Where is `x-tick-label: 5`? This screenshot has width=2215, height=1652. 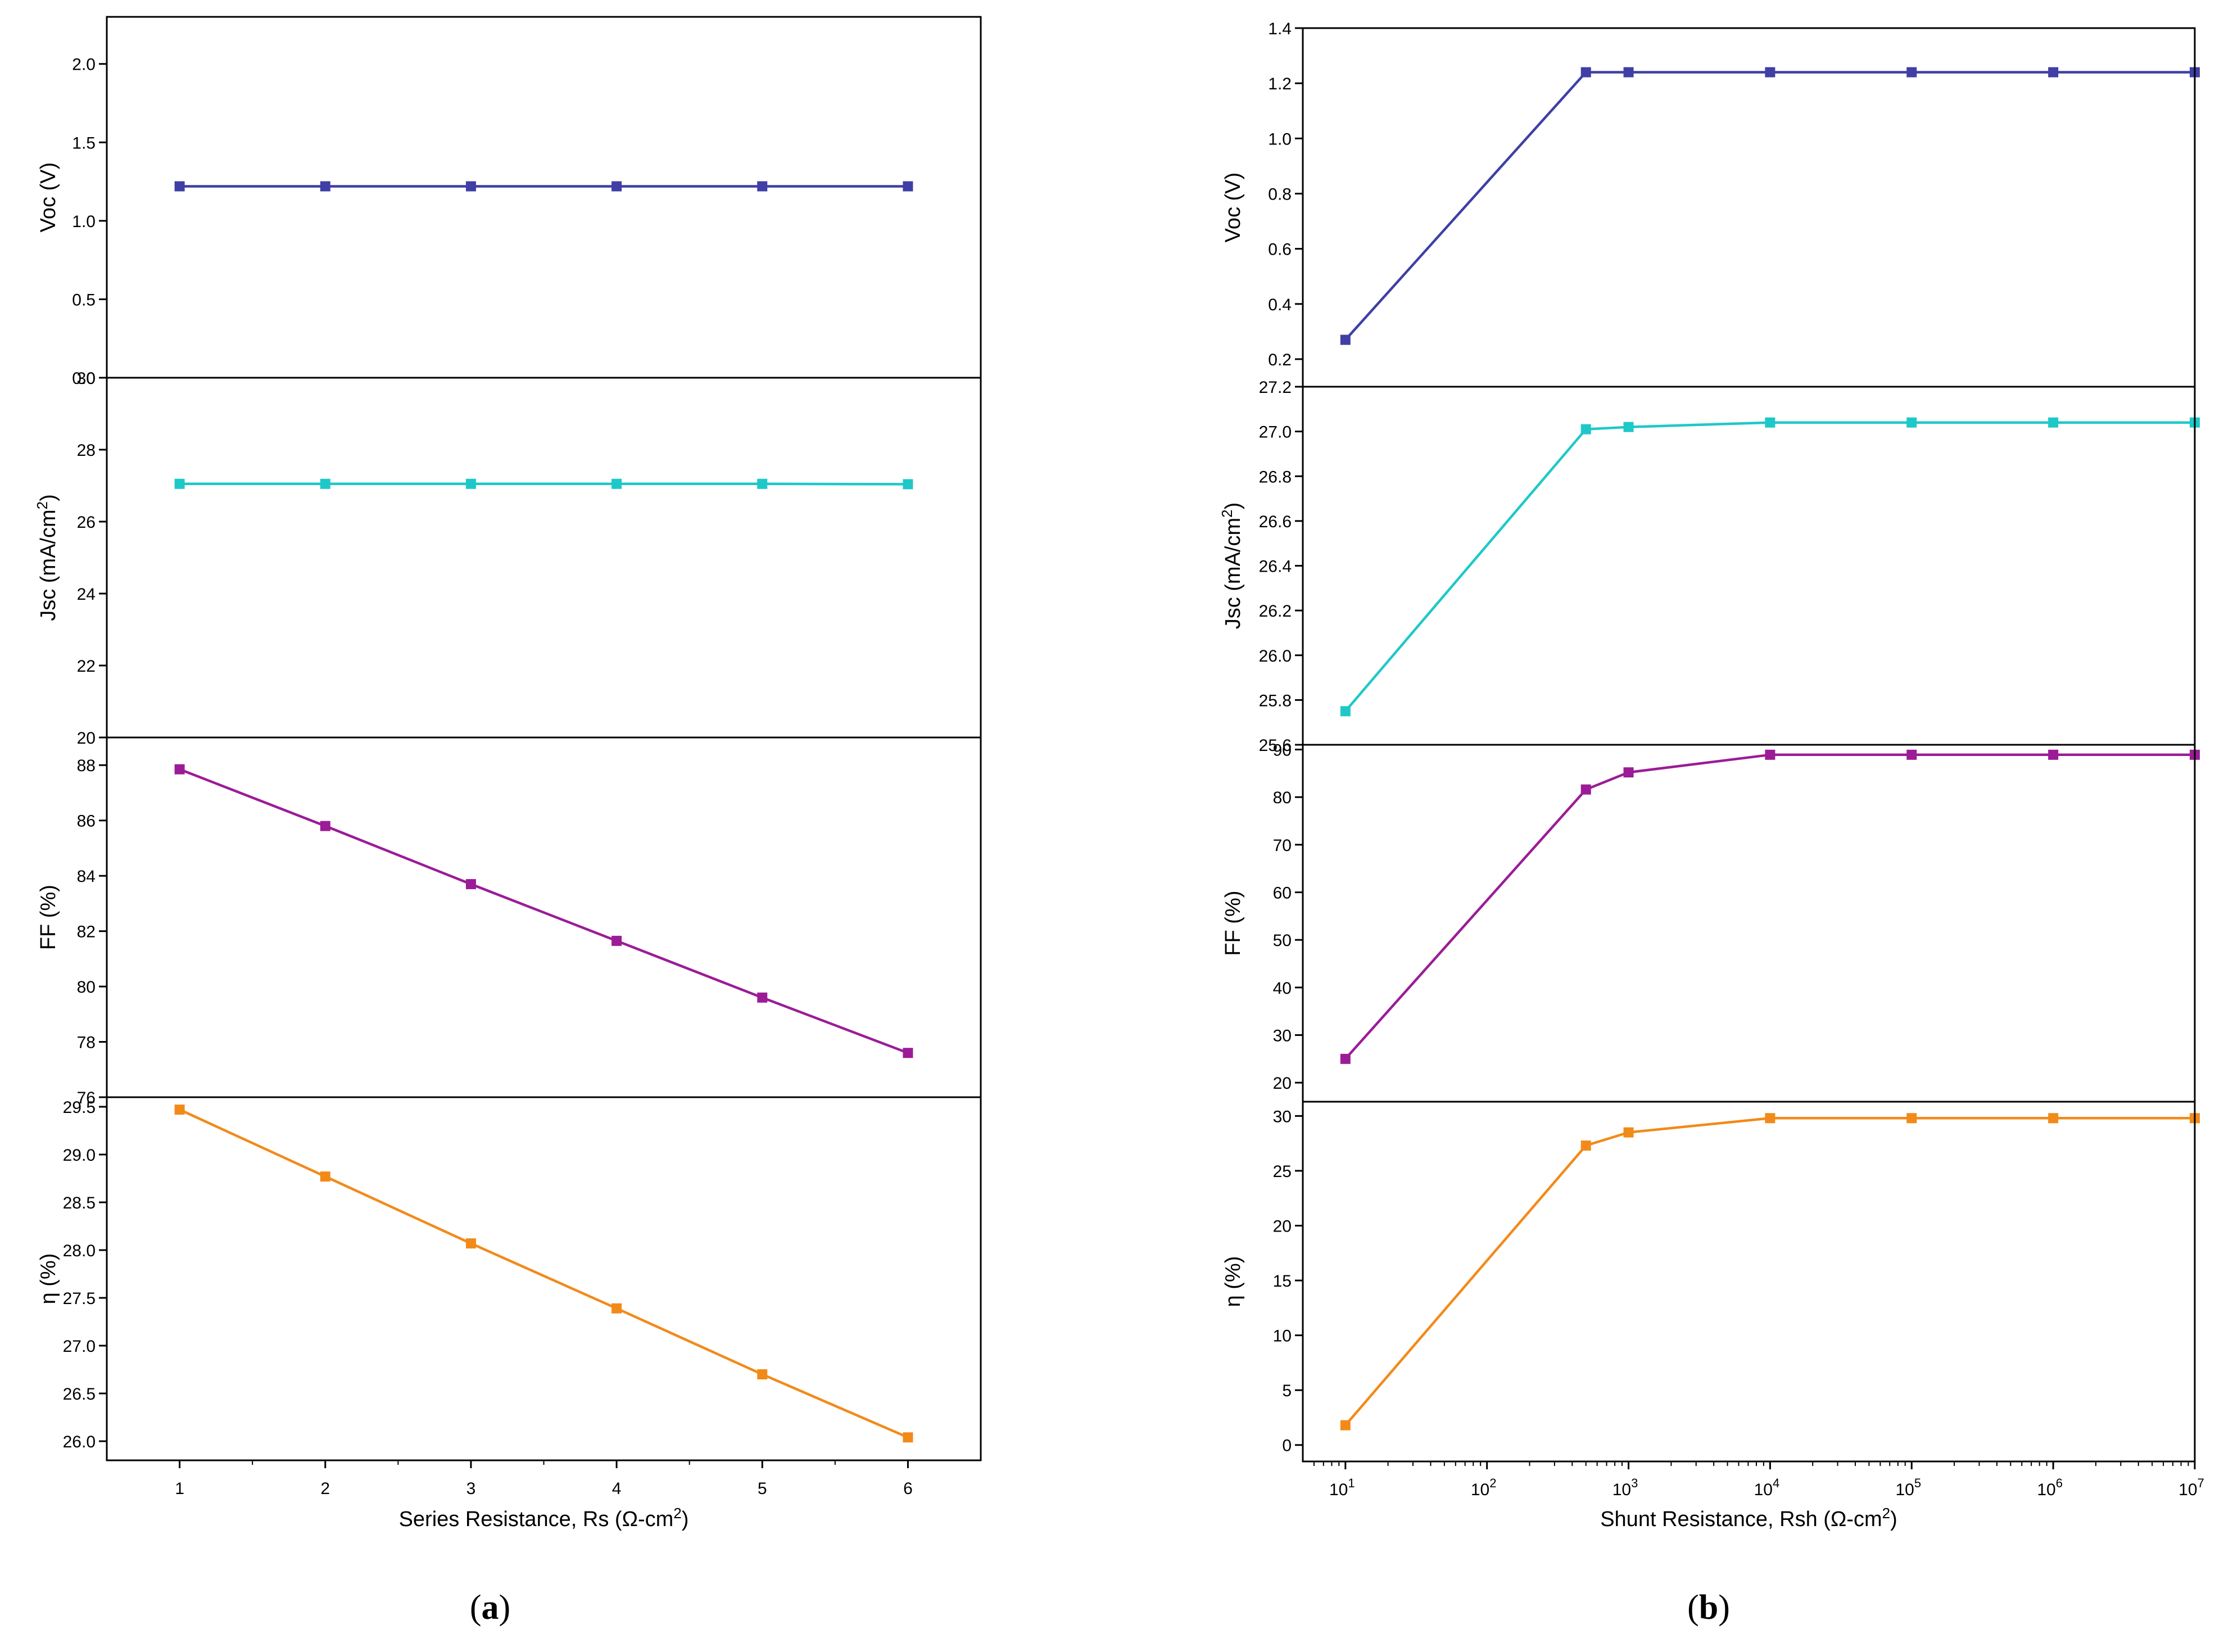
x-tick-label: 5 is located at coordinates (763, 1489).